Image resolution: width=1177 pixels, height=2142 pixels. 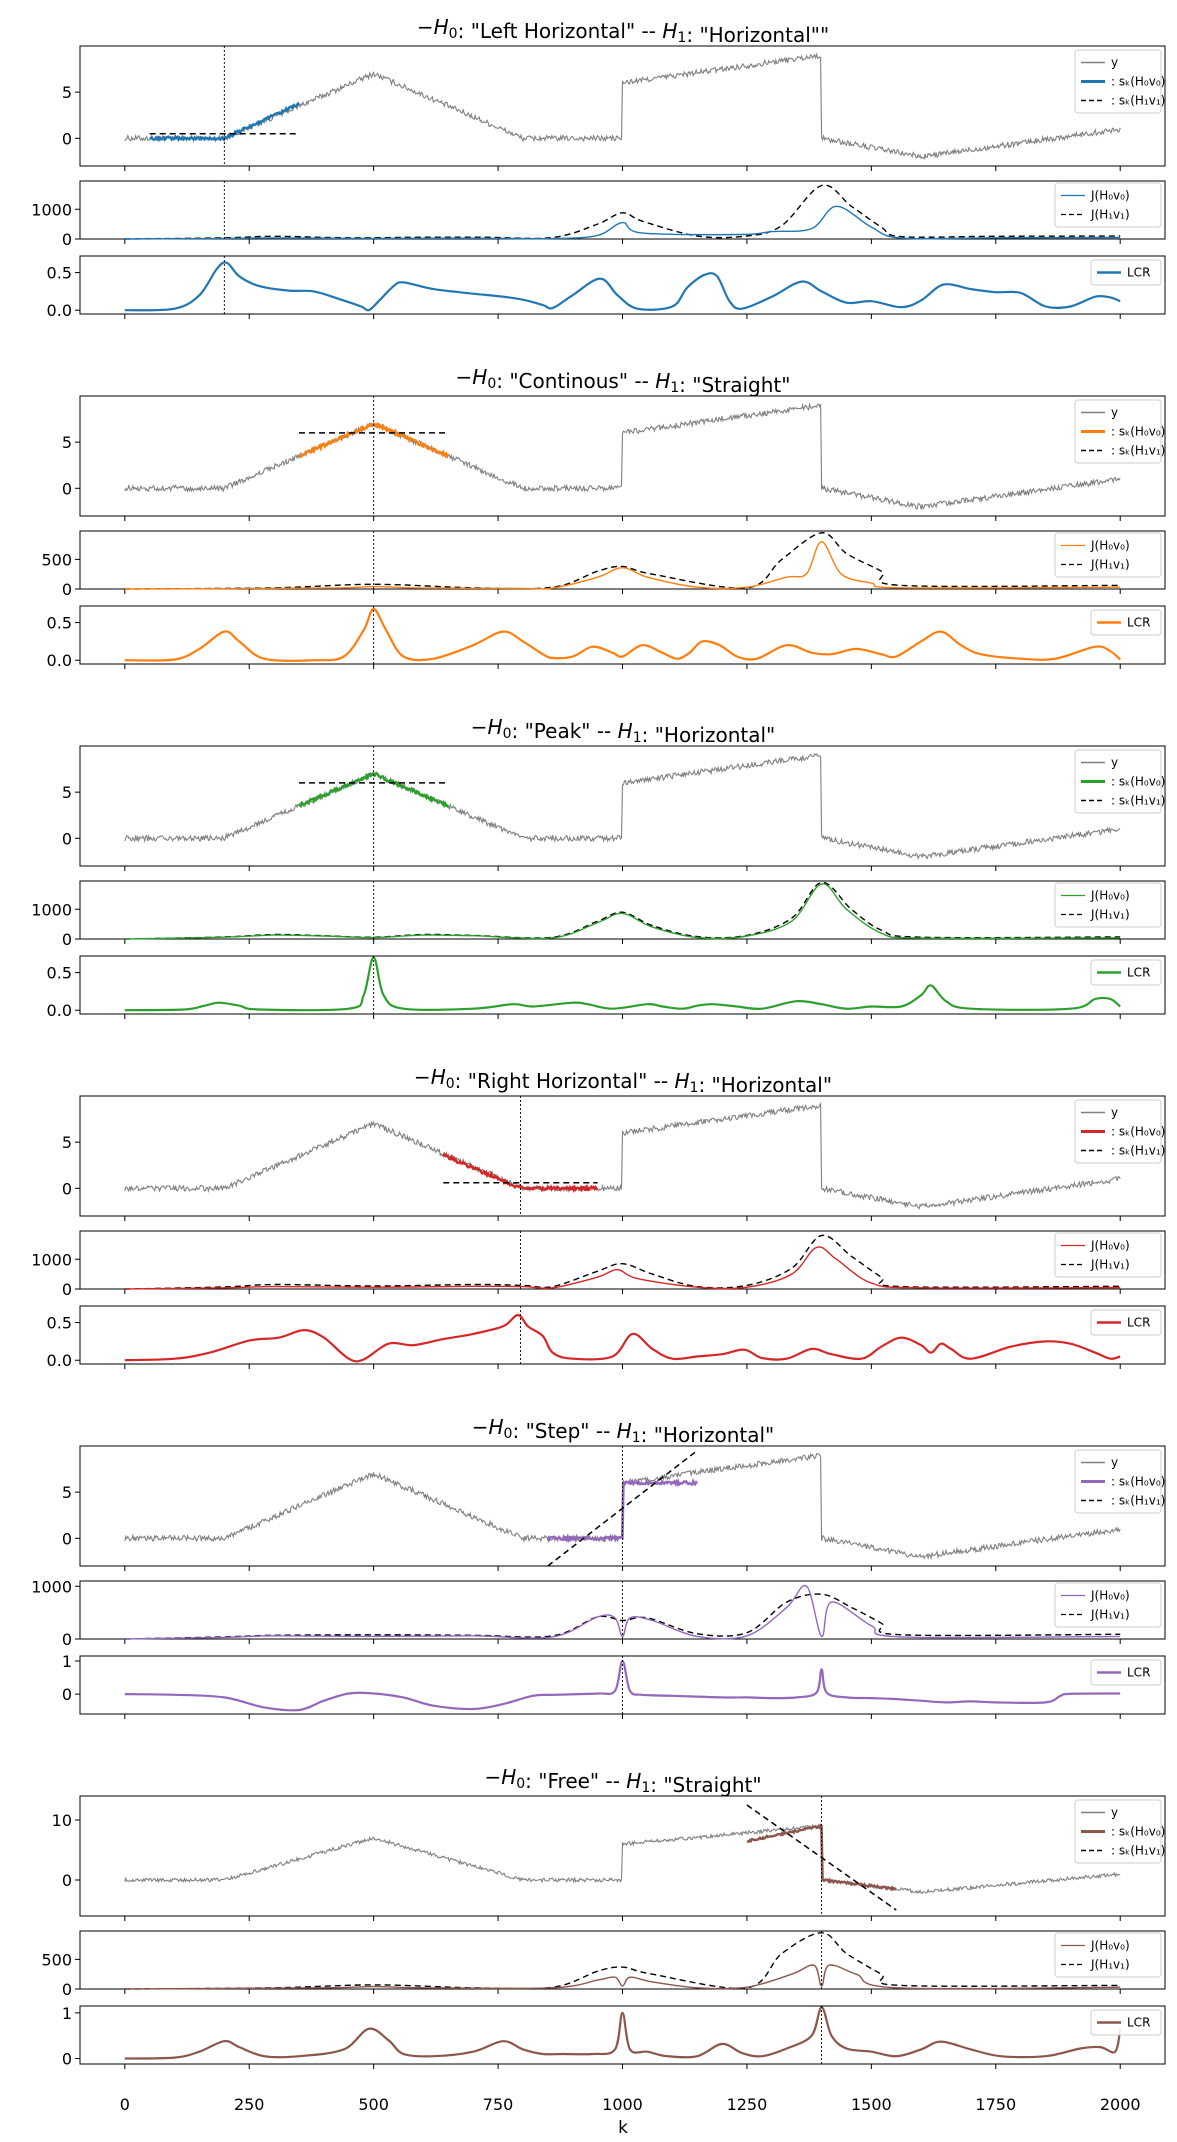 I want to click on x-tick-label: 2000, so click(x=1120, y=2104).